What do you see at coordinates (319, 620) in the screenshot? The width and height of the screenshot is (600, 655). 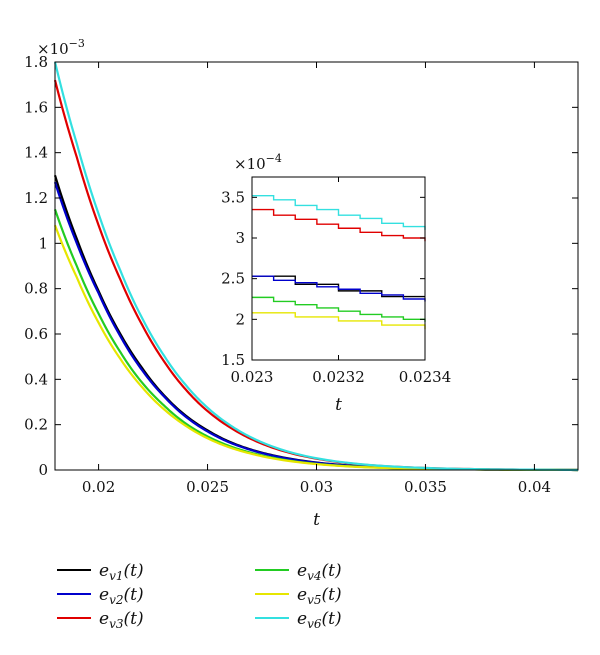 I see `legend-label: ev6(t)` at bounding box center [319, 620].